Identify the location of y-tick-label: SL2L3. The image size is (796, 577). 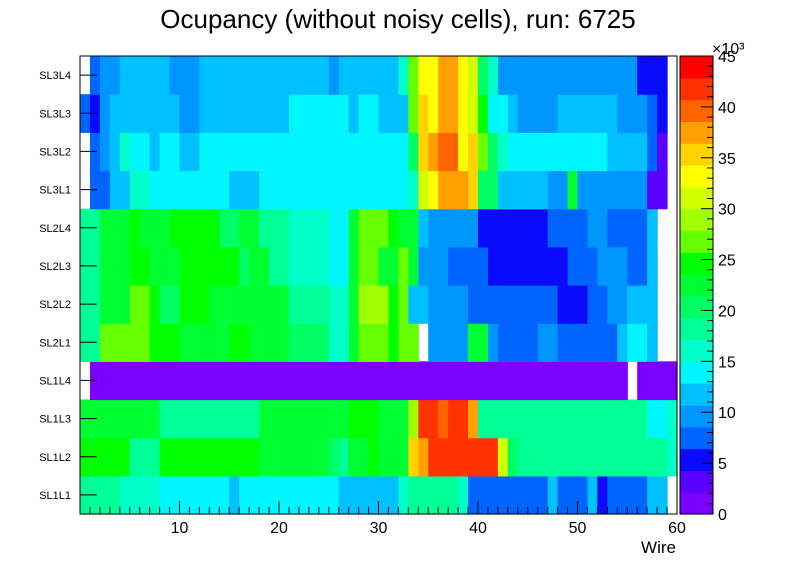
(55, 267).